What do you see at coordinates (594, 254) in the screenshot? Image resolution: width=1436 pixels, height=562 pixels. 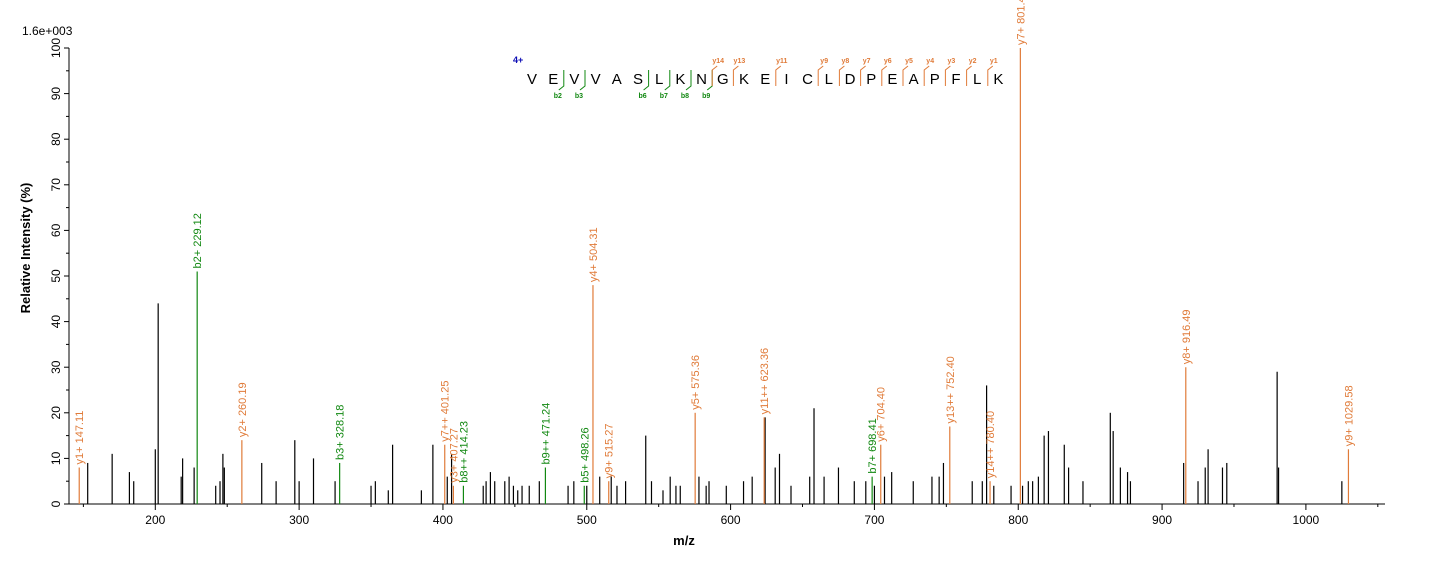 I see `peak-label: y4+ 504.31` at bounding box center [594, 254].